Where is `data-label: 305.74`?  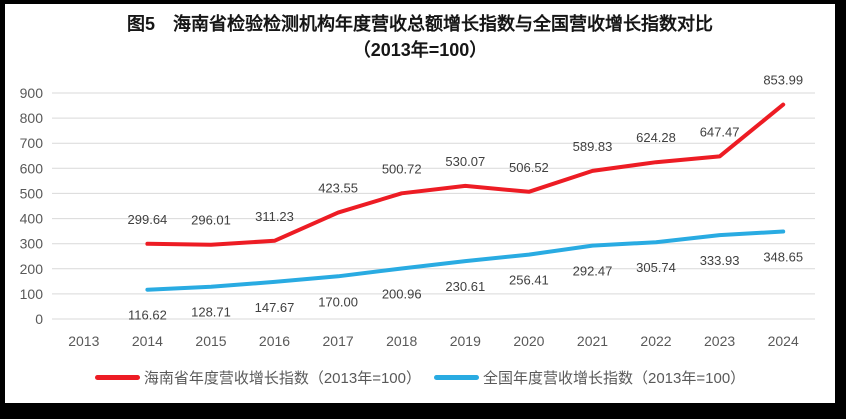
data-label: 305.74 is located at coordinates (656, 267).